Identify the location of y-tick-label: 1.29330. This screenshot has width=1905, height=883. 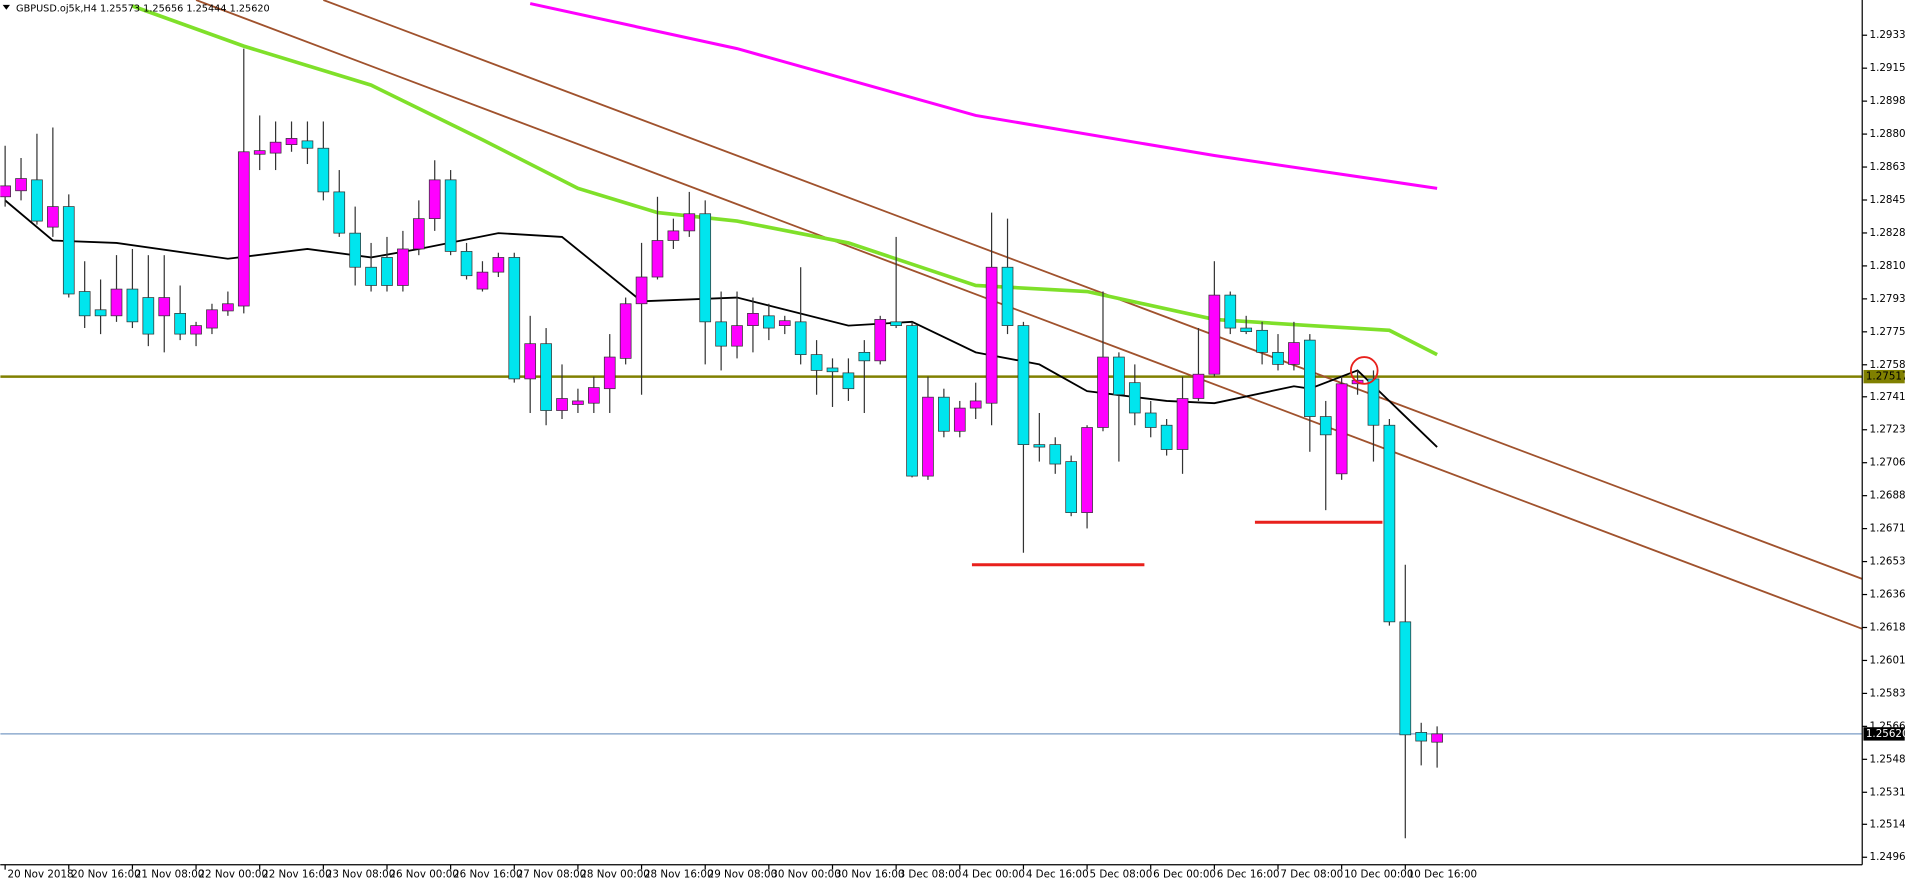
(1887, 35).